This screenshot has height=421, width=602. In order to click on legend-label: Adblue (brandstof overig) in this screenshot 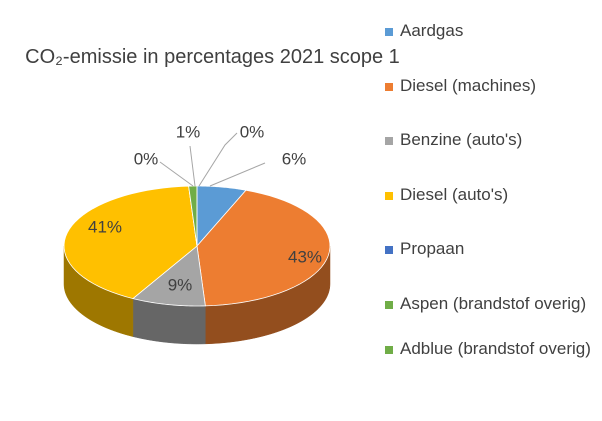, I will do `click(495, 348)`.